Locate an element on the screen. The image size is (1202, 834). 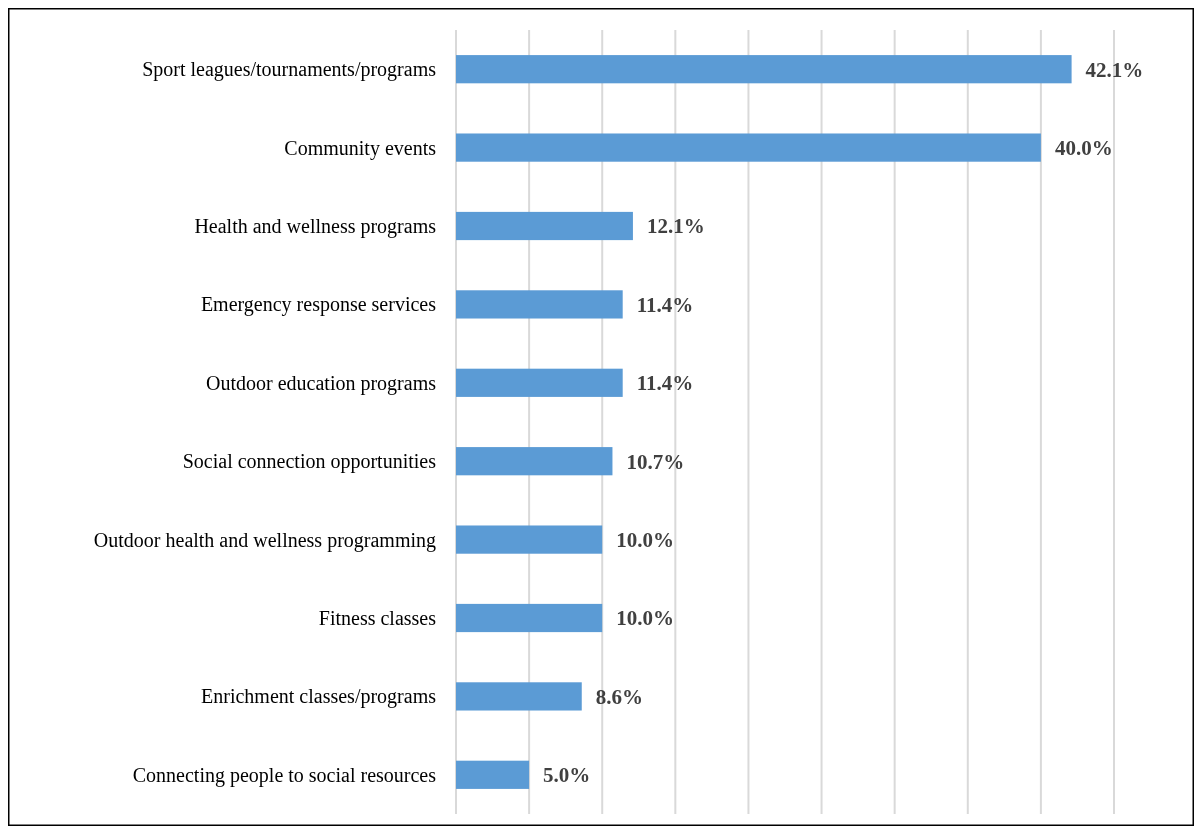
y-tick-label: Outdoor education programs is located at coordinates (321, 383).